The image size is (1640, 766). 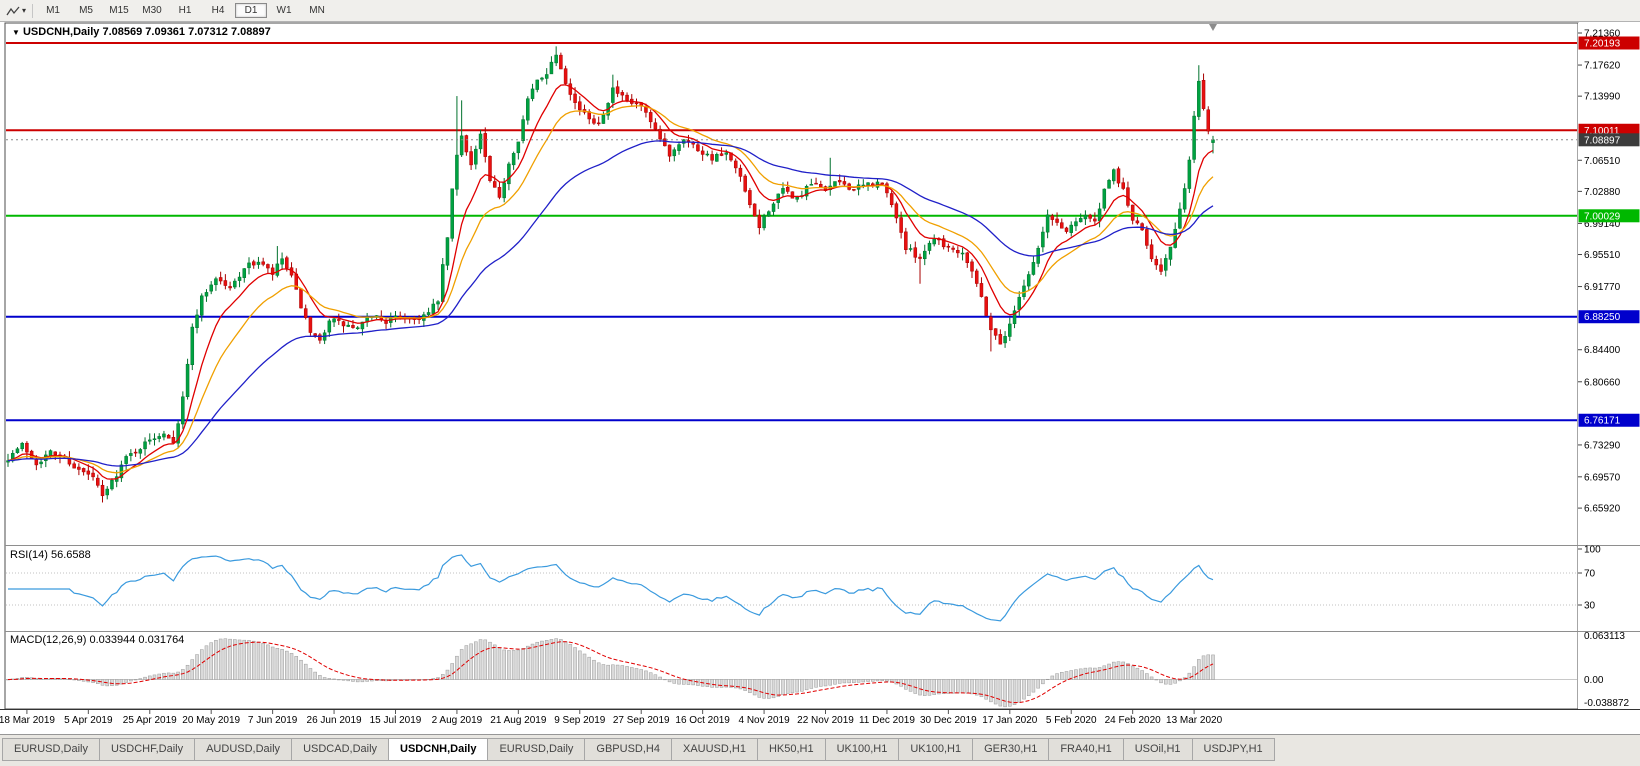 I want to click on svg-text: 22 Nov 2019, so click(x=825, y=720).